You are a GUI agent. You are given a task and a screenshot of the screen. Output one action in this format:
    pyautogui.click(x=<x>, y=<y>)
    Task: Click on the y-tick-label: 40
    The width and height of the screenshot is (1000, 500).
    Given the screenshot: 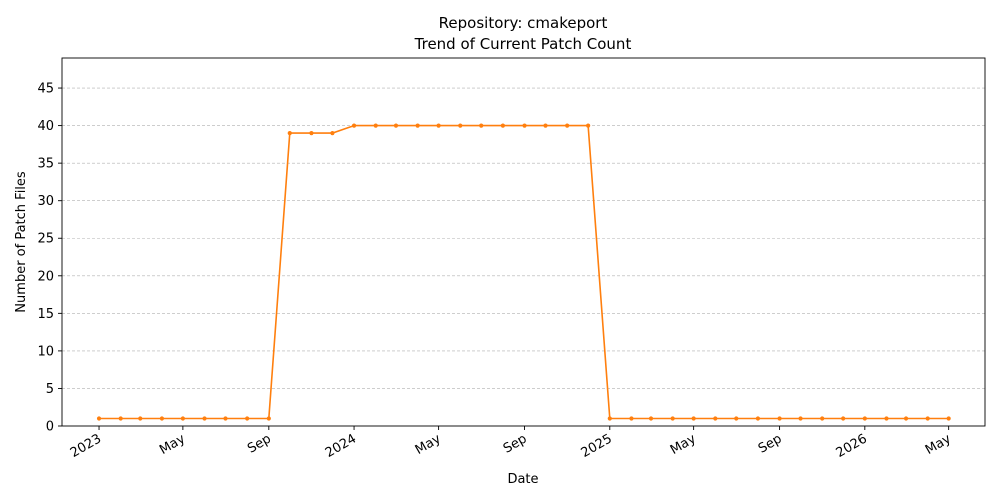 What is the action you would take?
    pyautogui.click(x=45, y=126)
    